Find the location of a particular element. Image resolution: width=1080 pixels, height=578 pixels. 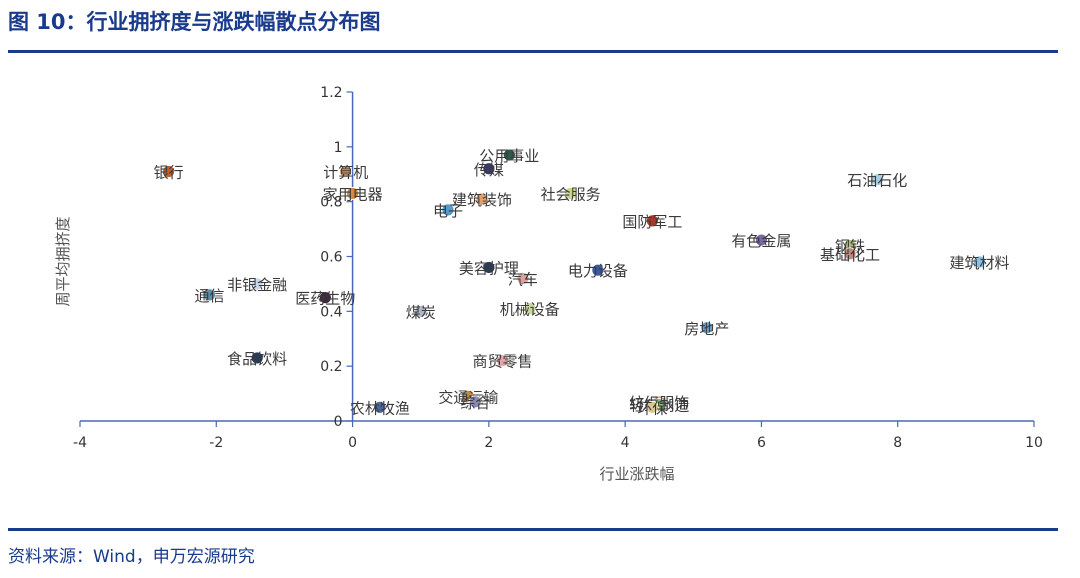

title-divider is located at coordinates (533, 51).